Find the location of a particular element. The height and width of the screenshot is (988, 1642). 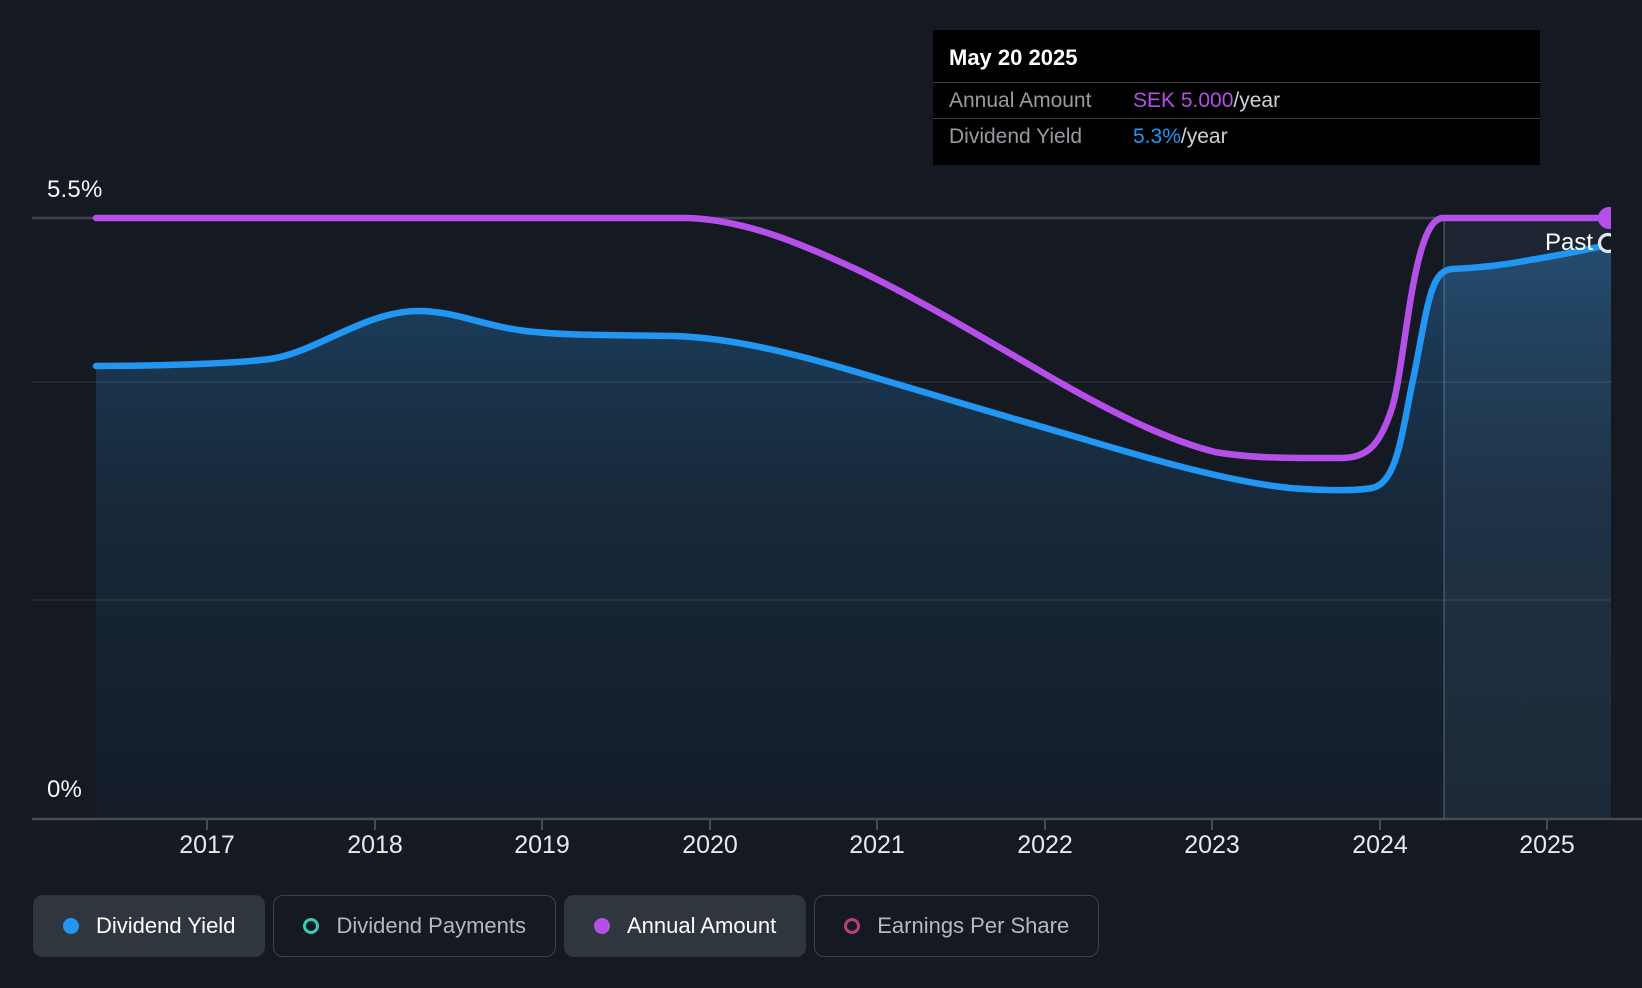

x-axis-label-2019: 2019 is located at coordinates (542, 845).